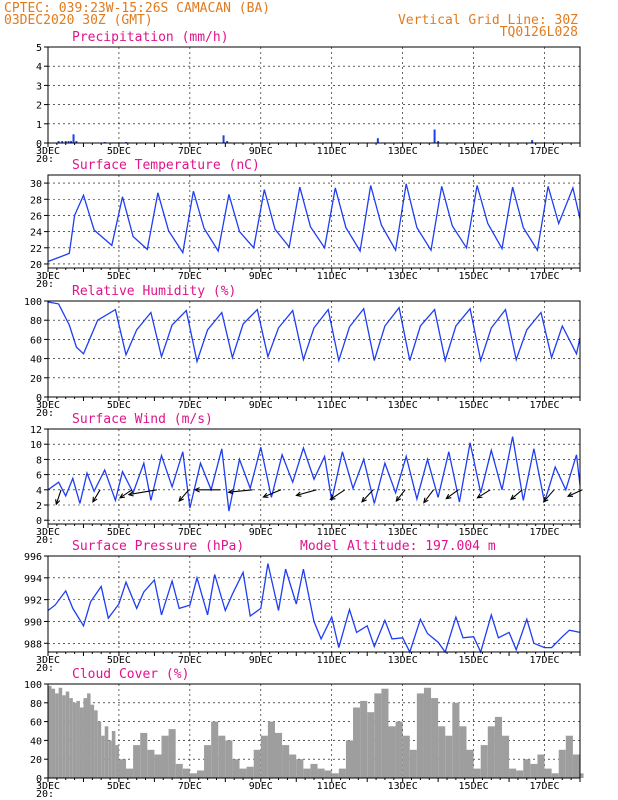 The width and height of the screenshot is (618, 800). I want to click on wind-ytick-label: 2, so click(39, 506).